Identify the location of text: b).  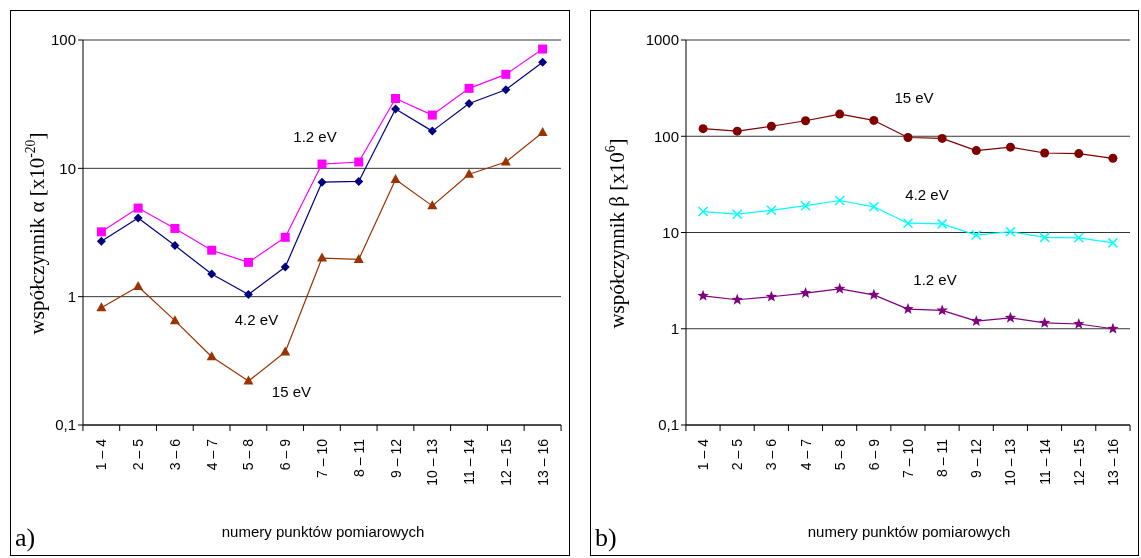
(606, 538).